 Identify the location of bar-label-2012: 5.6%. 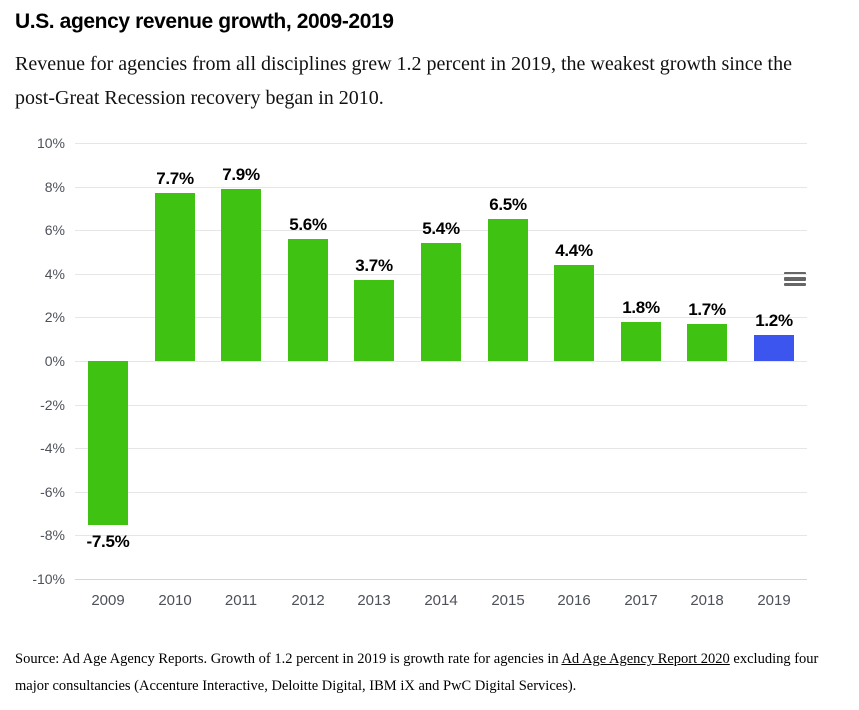
(308, 224).